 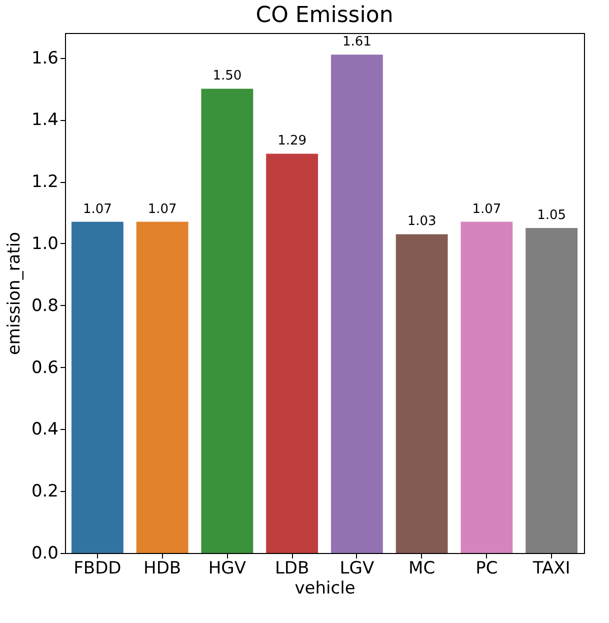 I want to click on chart-title: CO Emission, so click(x=325, y=15).